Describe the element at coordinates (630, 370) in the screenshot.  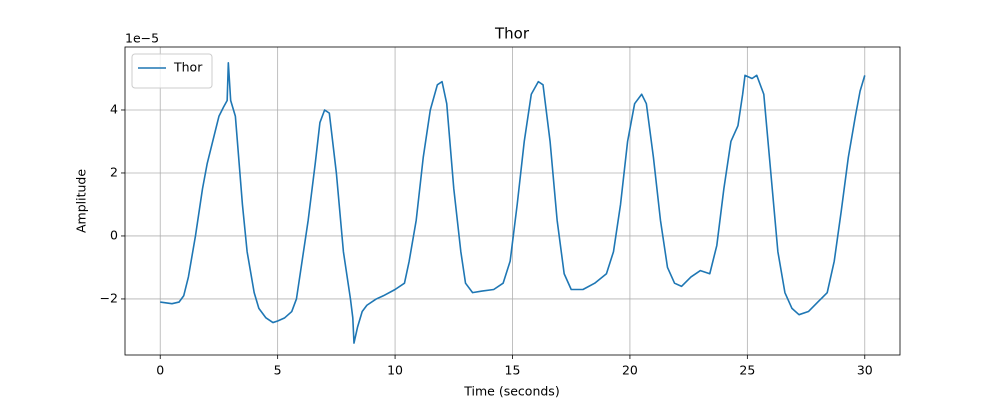
I see `x-tick-label: 20` at that location.